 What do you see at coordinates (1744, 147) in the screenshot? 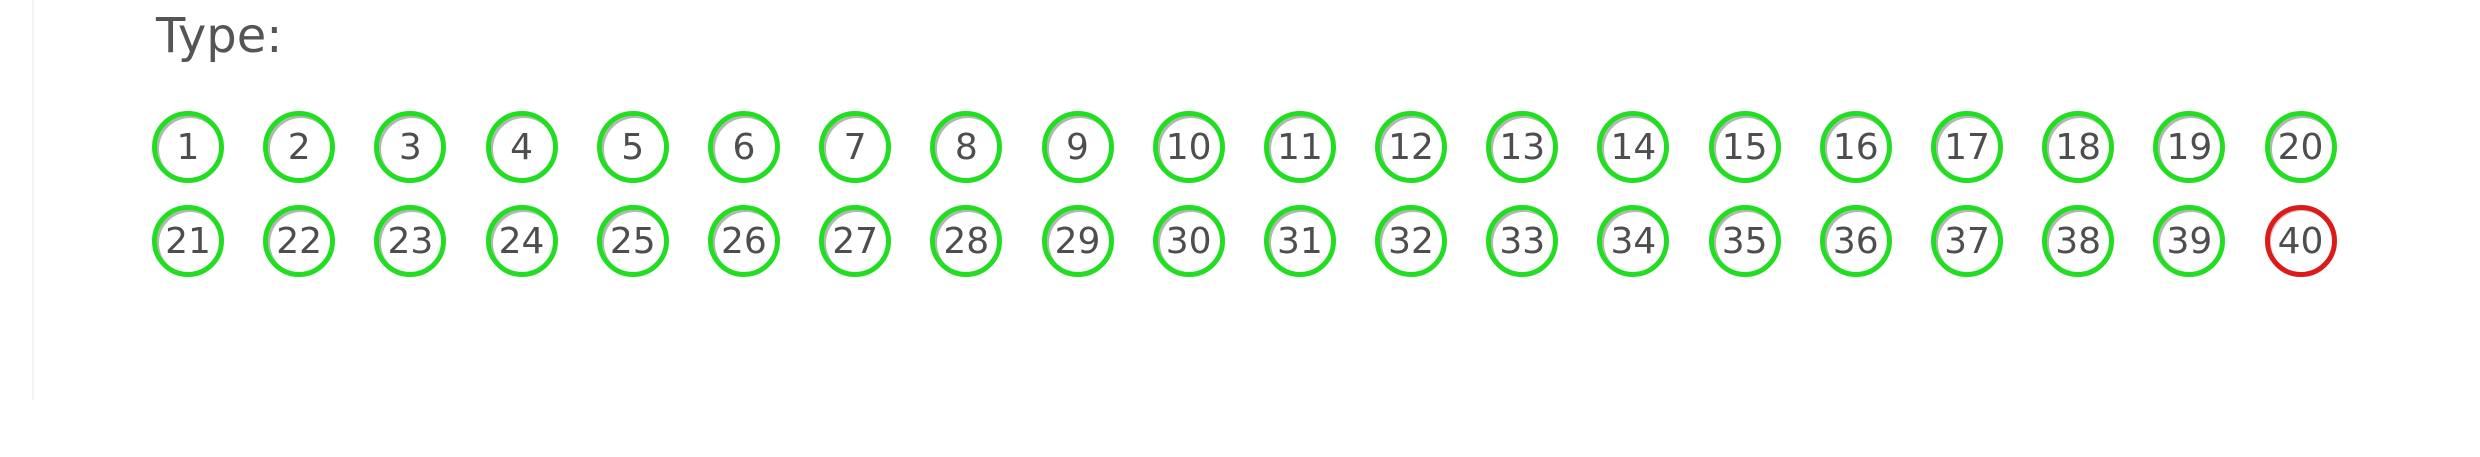
I see `number-cell-15: 15` at bounding box center [1744, 147].